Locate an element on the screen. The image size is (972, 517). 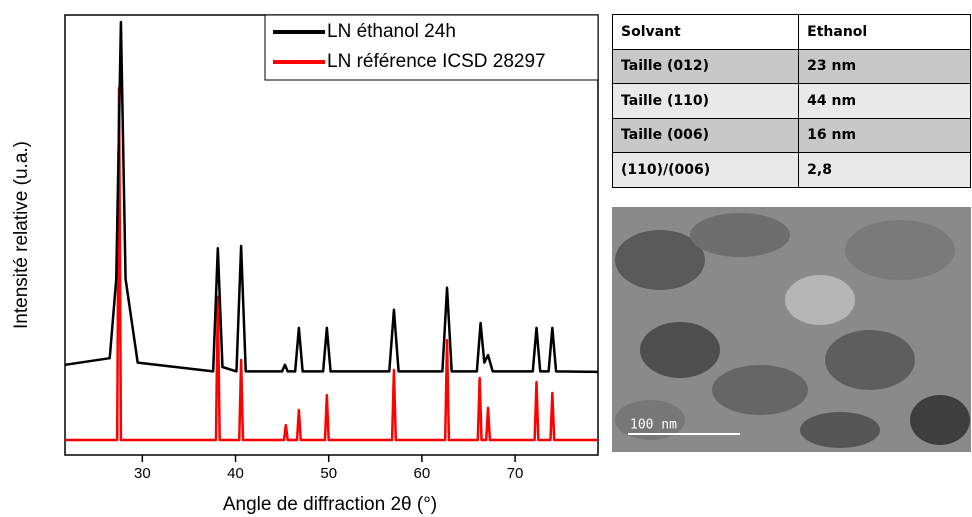
table-cell: Ethanol is located at coordinates (884, 32).